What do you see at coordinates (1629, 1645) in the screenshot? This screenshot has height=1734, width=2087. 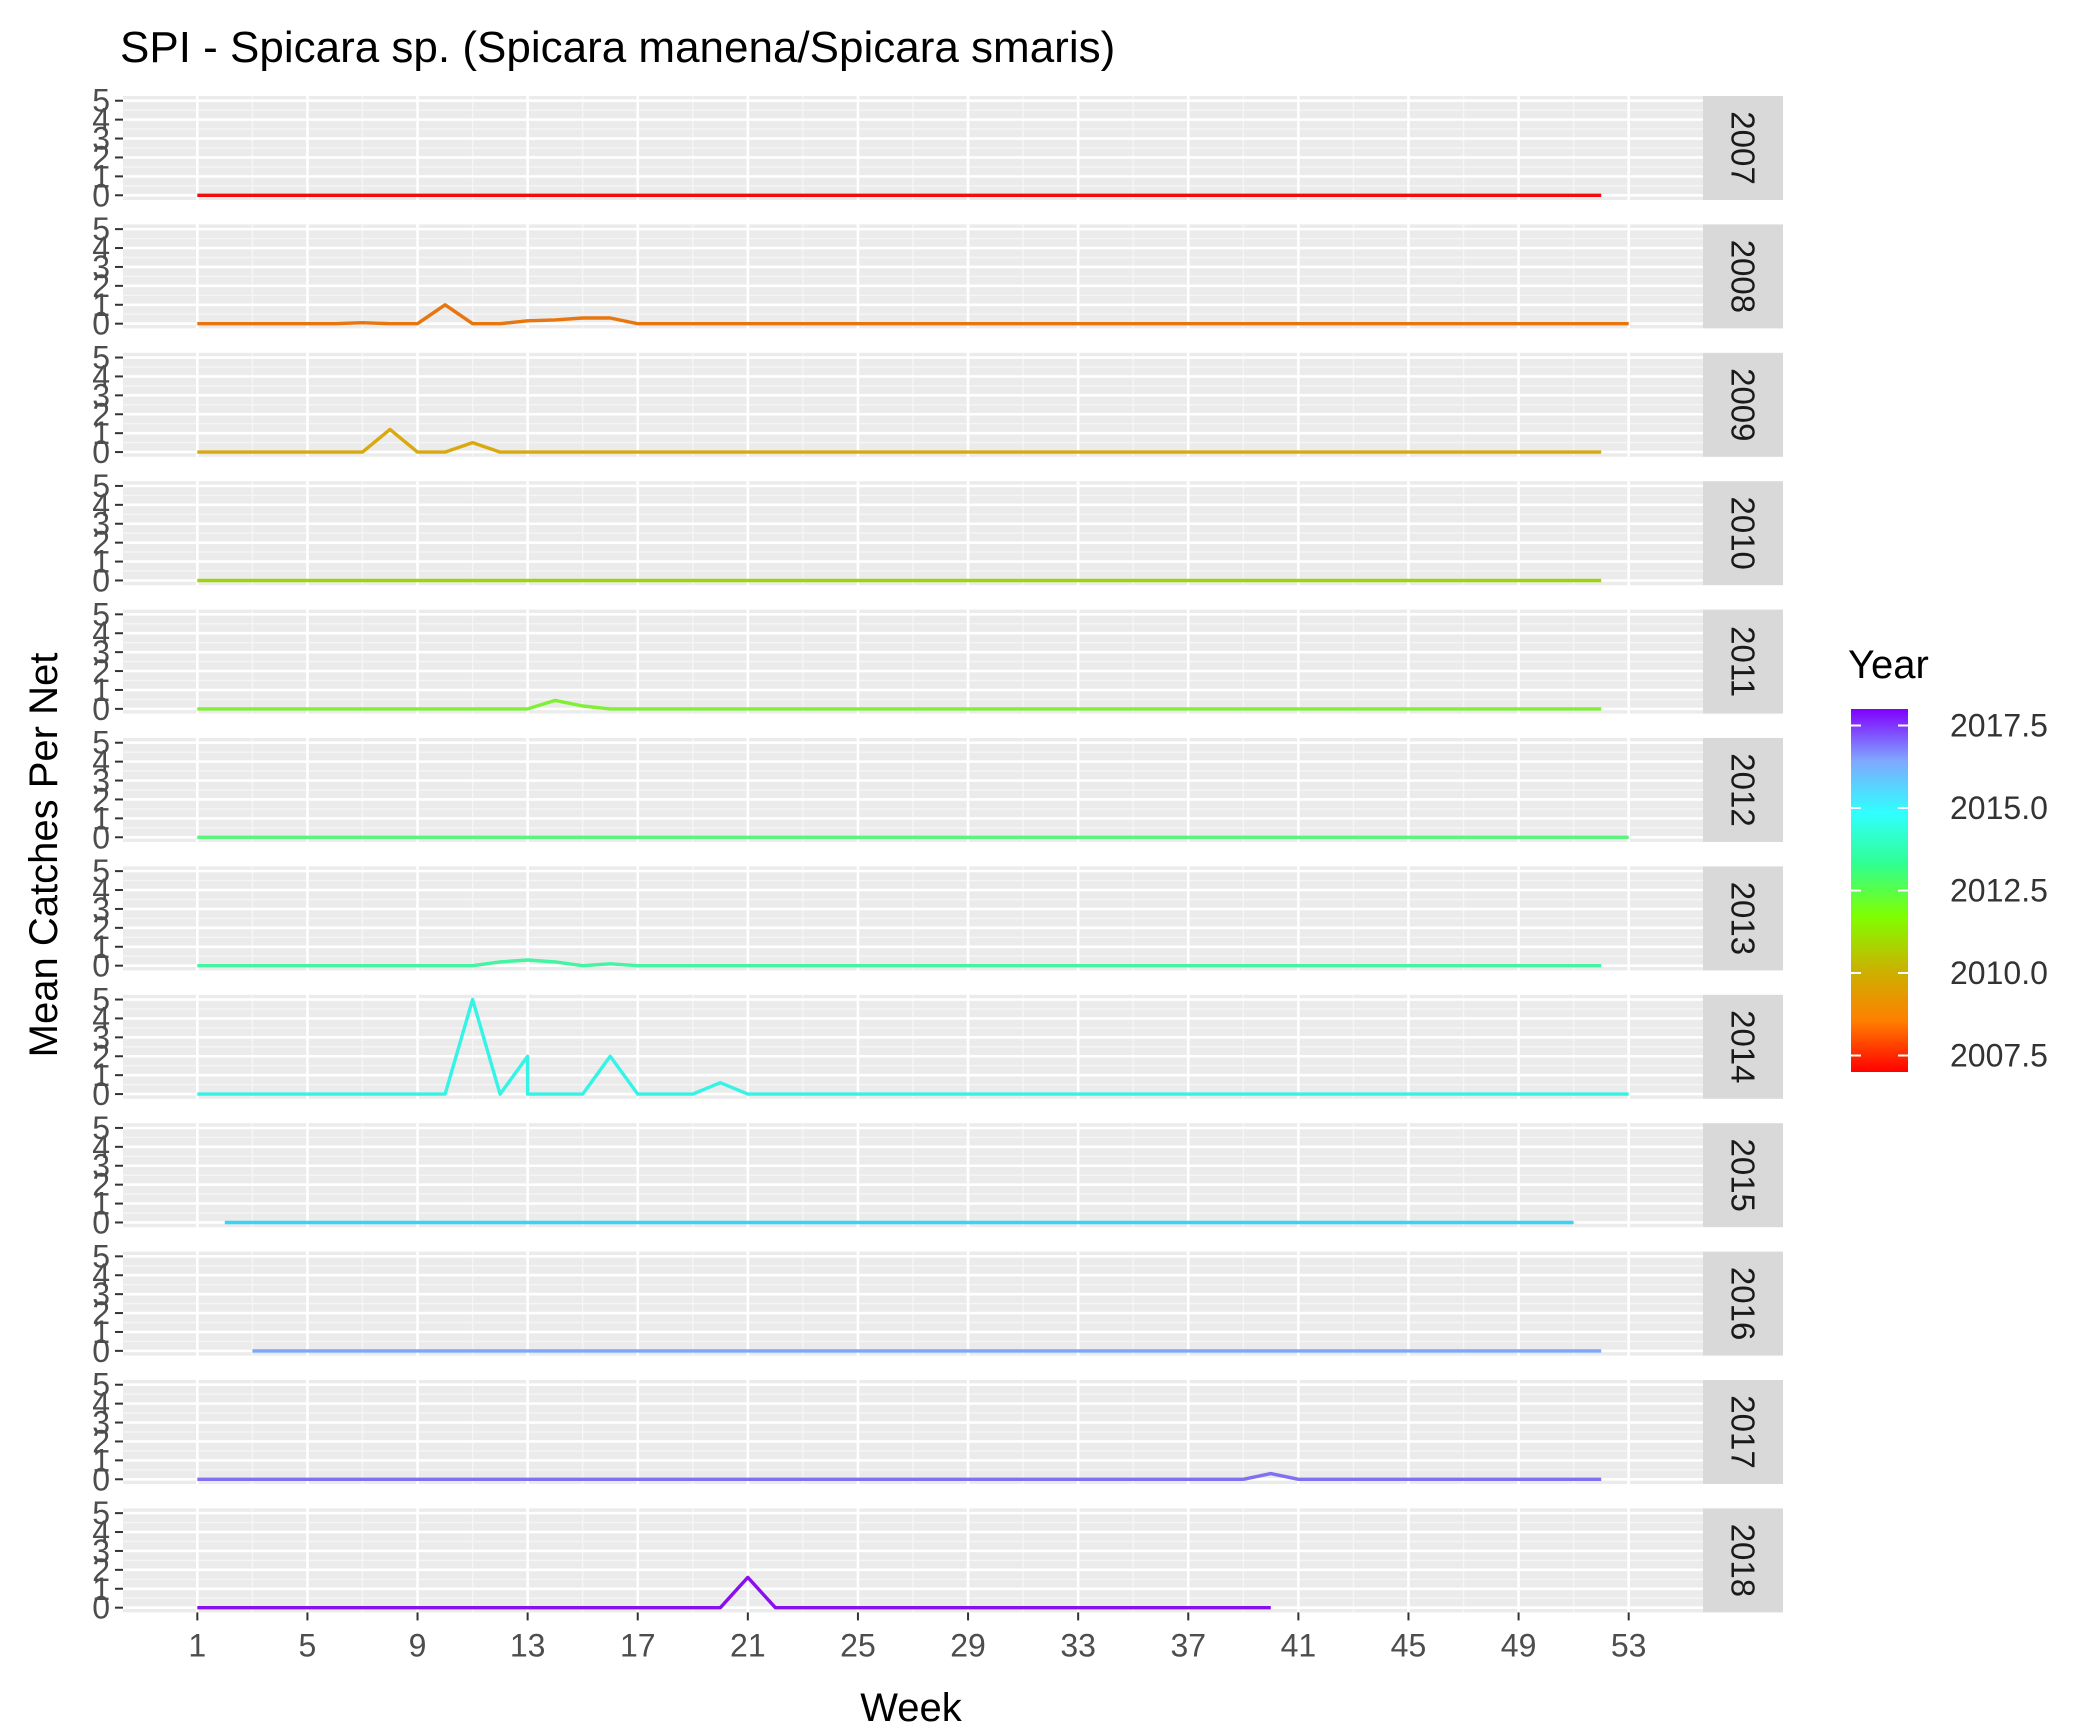 I see `x-tick-label: 53` at bounding box center [1629, 1645].